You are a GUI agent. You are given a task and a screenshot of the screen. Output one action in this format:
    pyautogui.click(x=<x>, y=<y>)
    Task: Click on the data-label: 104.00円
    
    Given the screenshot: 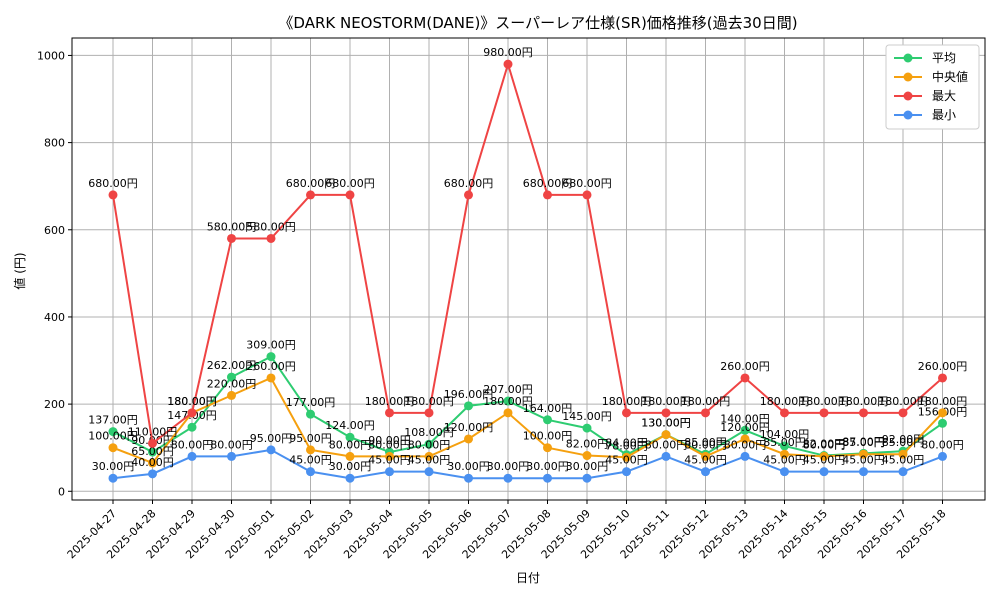 What is the action you would take?
    pyautogui.click(x=785, y=434)
    